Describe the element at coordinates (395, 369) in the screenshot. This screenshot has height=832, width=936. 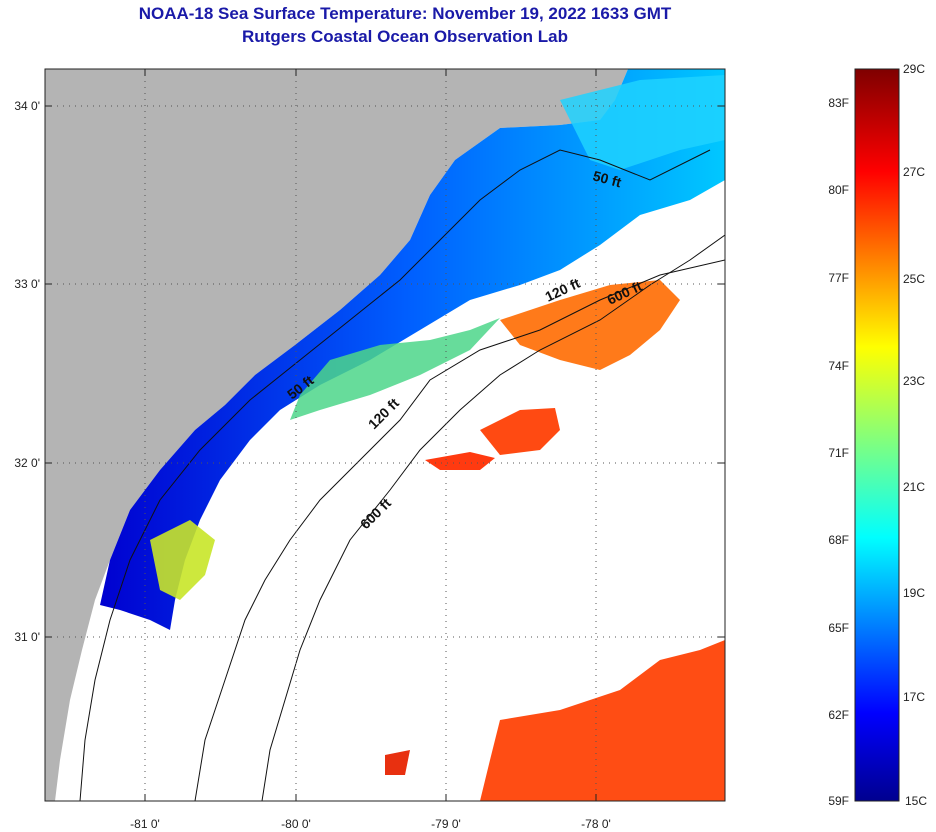
I see `midshelf-green-water` at that location.